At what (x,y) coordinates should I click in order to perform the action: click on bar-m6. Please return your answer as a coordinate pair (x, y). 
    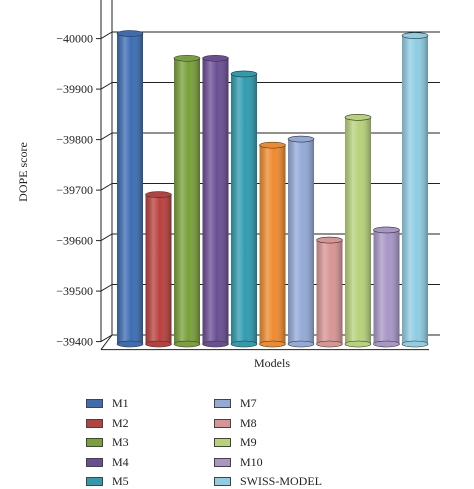
    Looking at the image, I should click on (272, 244).